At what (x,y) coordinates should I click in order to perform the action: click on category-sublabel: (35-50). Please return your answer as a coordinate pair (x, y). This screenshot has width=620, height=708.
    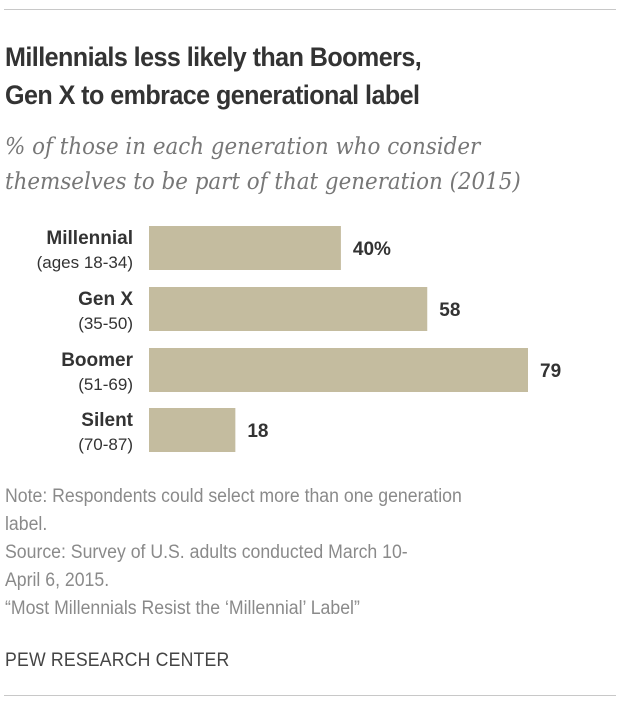
    Looking at the image, I should click on (105, 323).